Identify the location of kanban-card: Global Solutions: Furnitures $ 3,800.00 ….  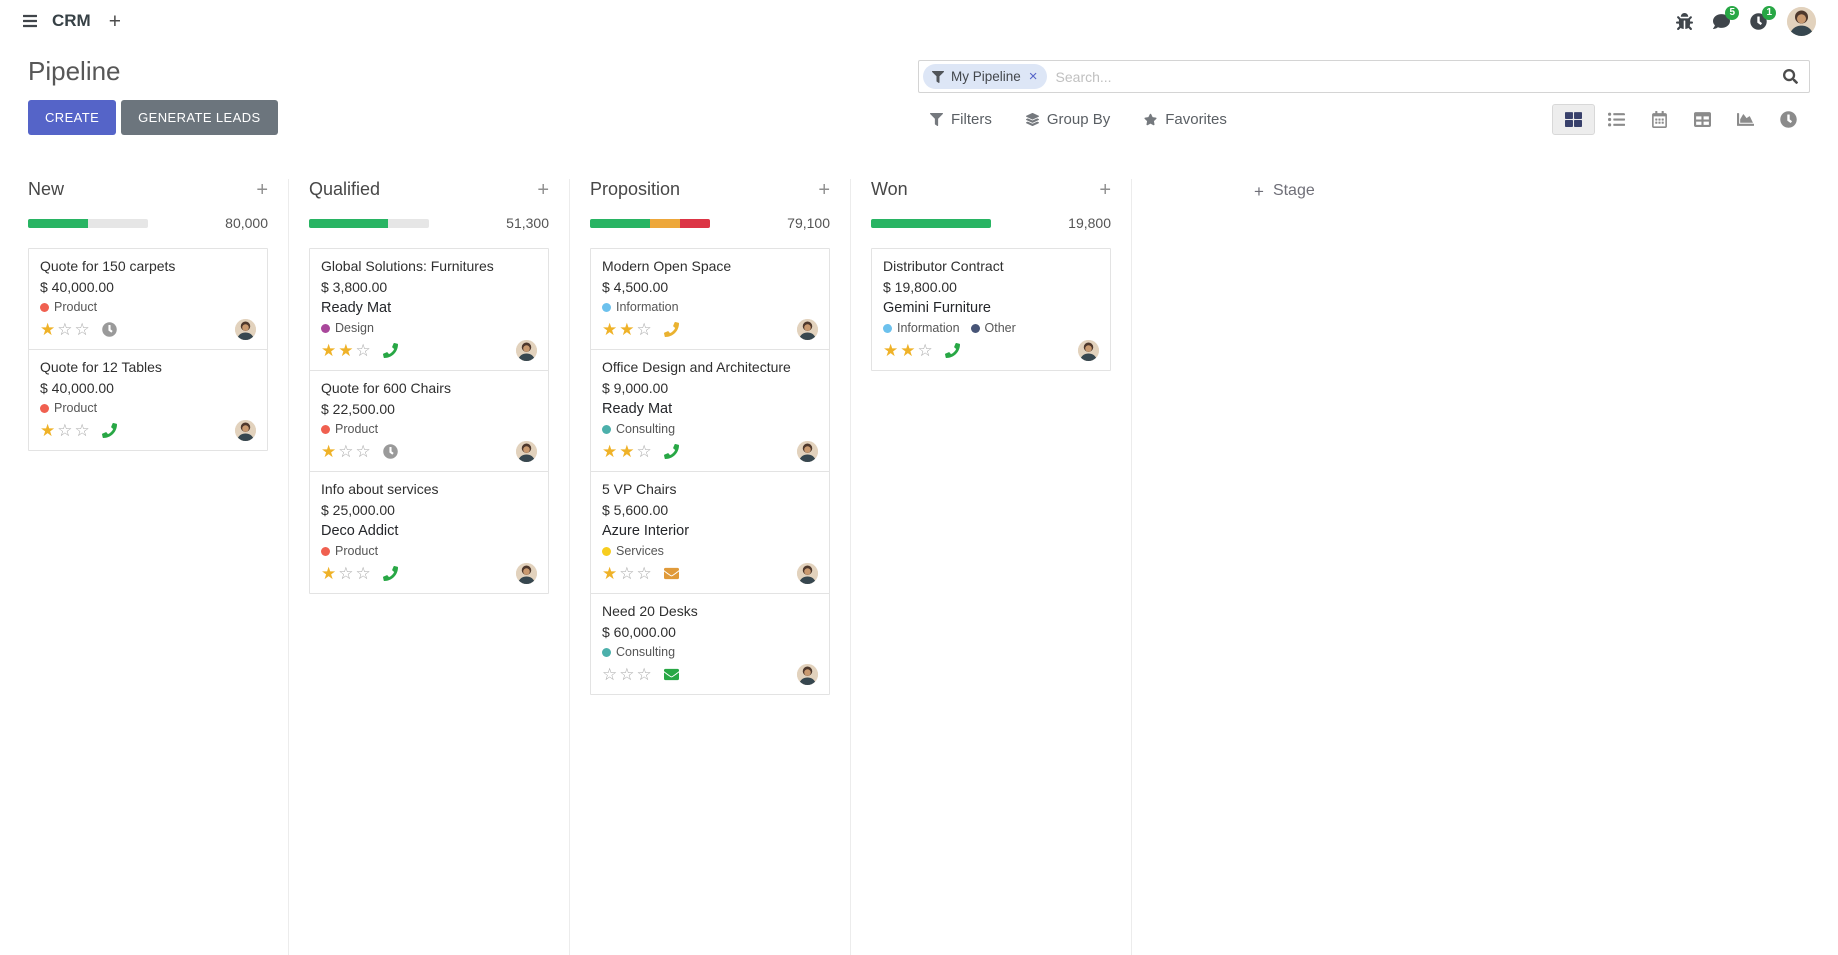
(429, 309).